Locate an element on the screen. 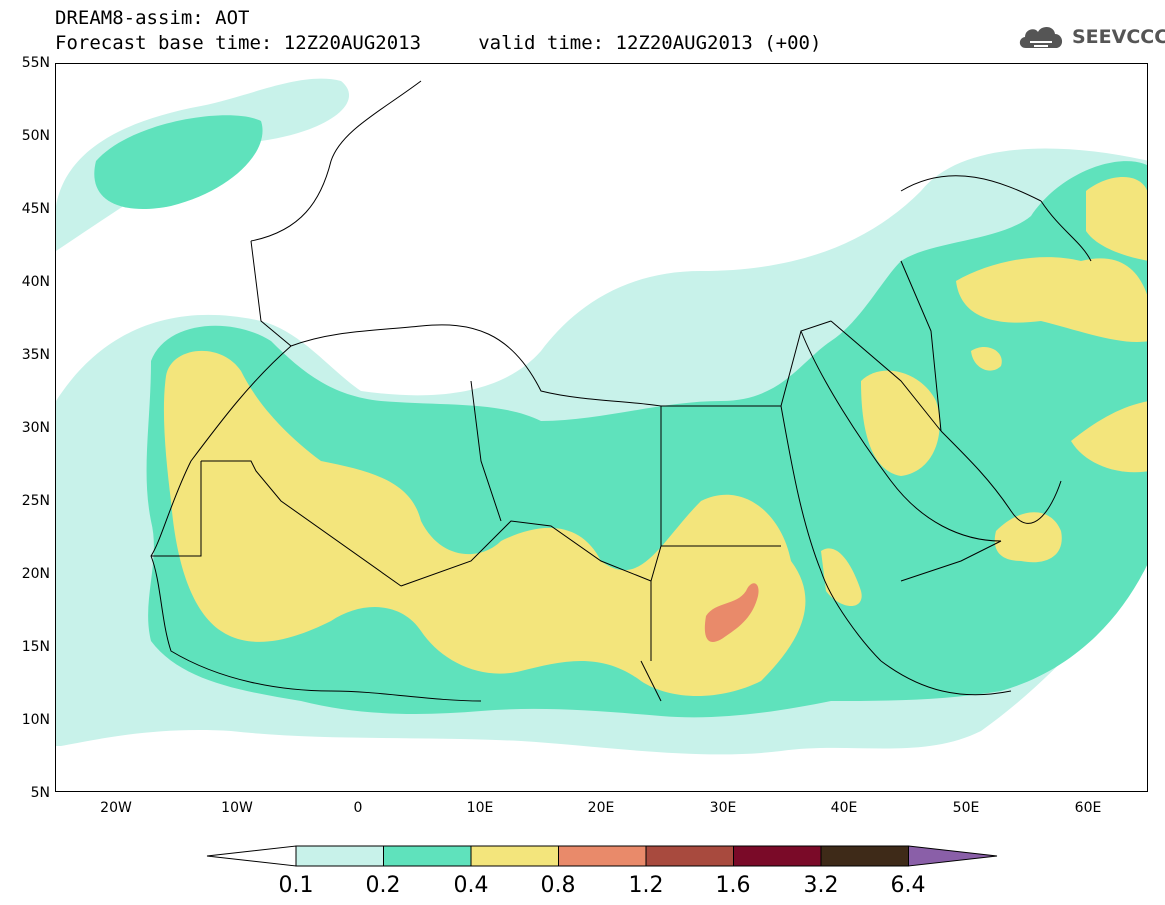 Image resolution: width=1165 pixels, height=905 pixels. border-mauritania is located at coordinates (176, 509).